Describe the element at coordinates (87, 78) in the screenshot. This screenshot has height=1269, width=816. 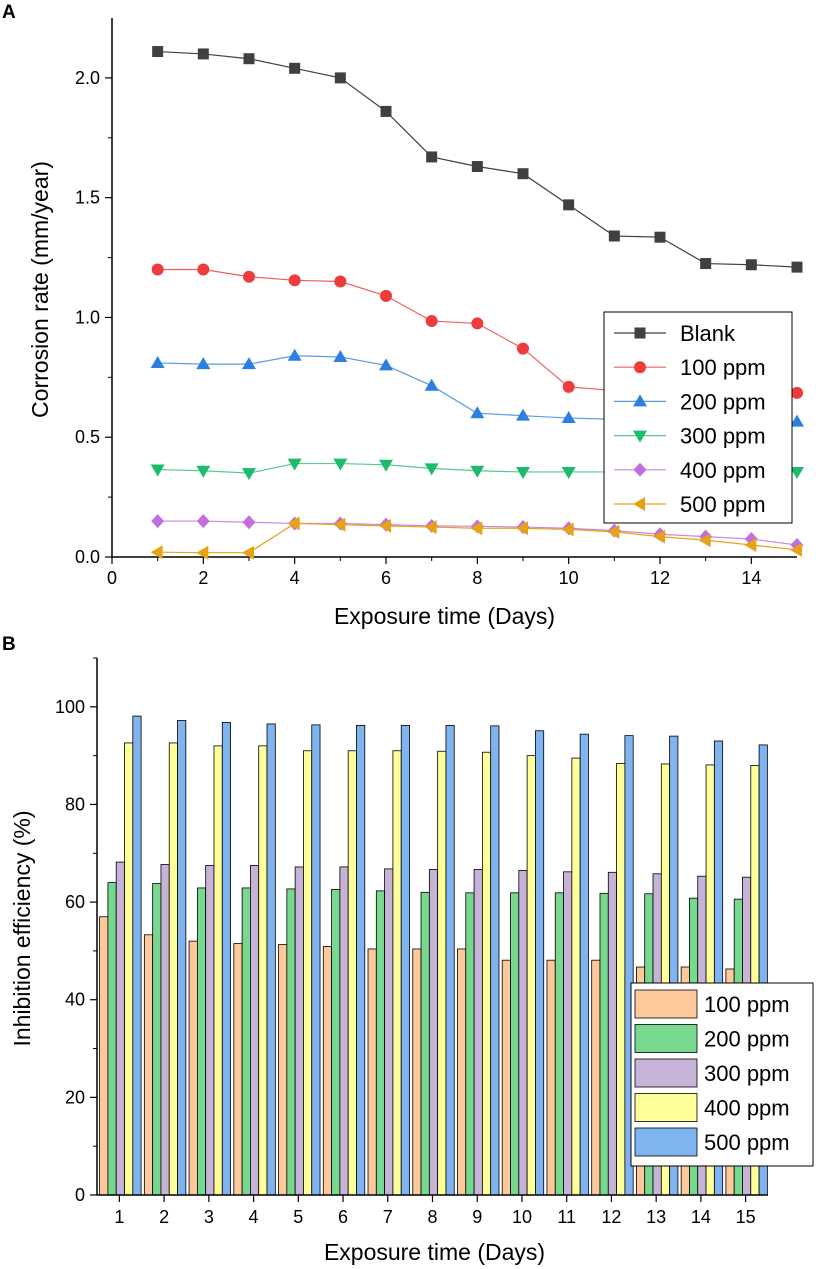
I see `y-tick-label: 2.0` at that location.